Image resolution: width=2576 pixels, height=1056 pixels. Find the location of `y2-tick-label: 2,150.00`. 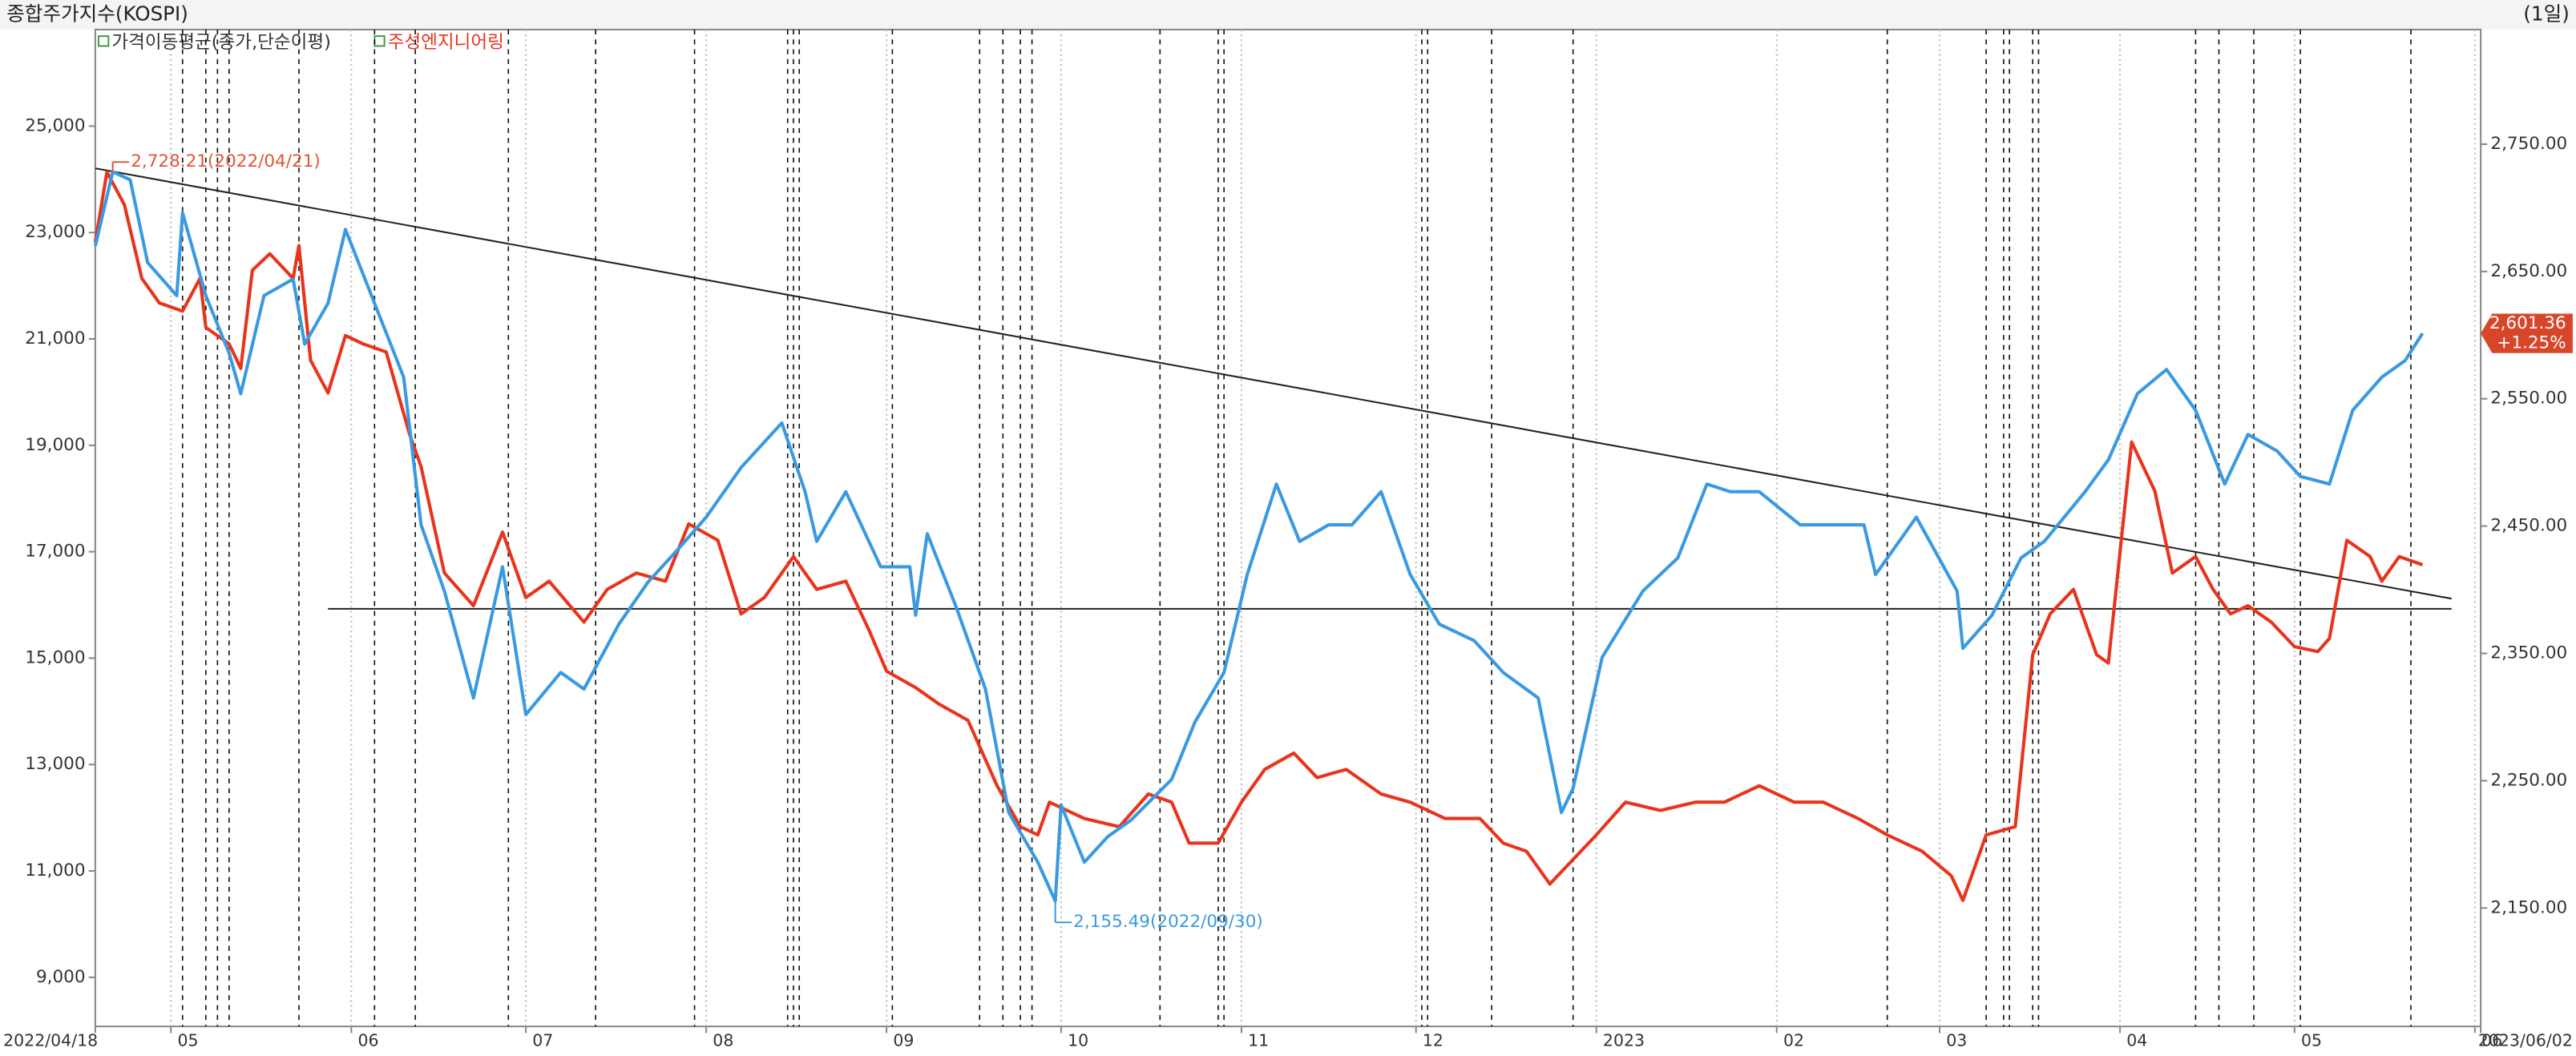

y2-tick-label: 2,150.00 is located at coordinates (2529, 907).